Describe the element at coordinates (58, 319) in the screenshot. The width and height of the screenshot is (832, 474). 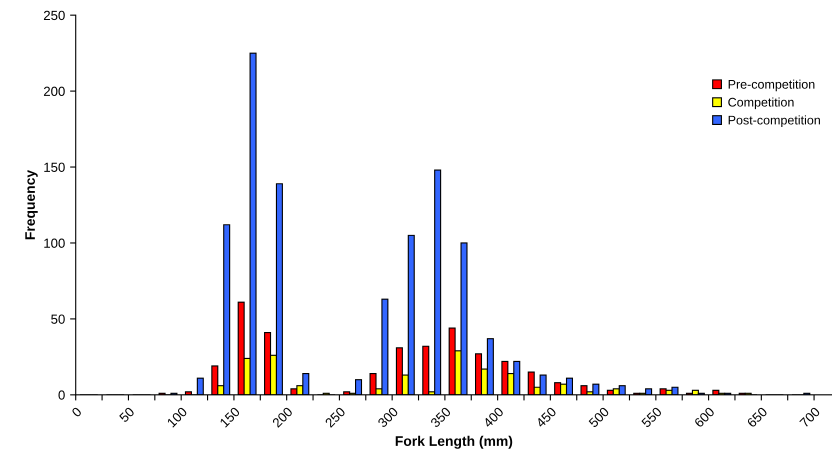
I see `y-tick-label: 50` at that location.